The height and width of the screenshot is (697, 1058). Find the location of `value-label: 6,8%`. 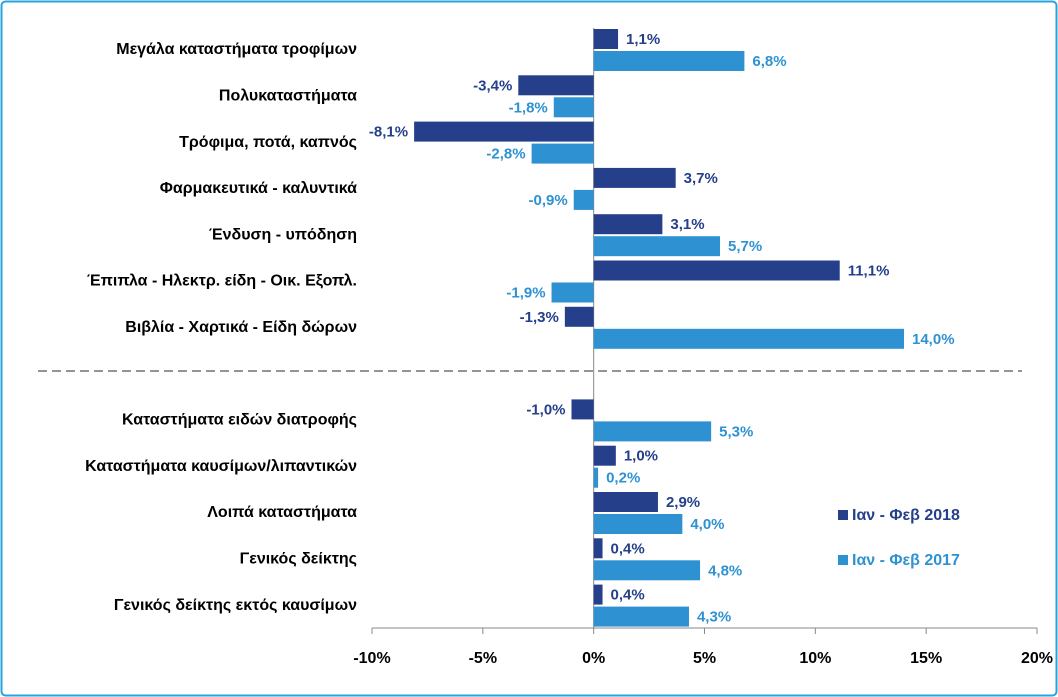

value-label: 6,8% is located at coordinates (769, 61).